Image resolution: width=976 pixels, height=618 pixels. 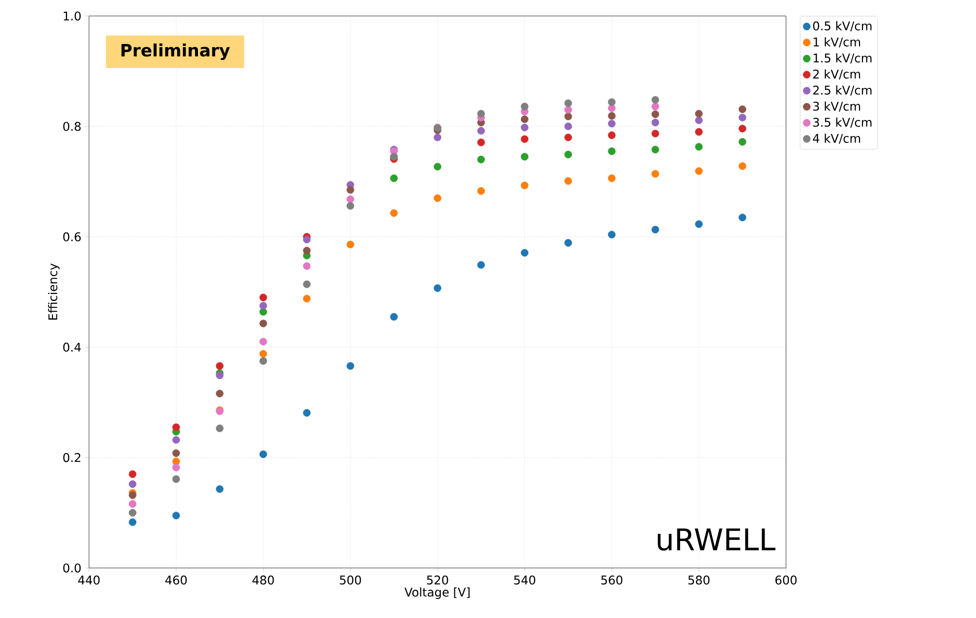 What do you see at coordinates (72, 568) in the screenshot?
I see `y-tick-label: 0.0` at bounding box center [72, 568].